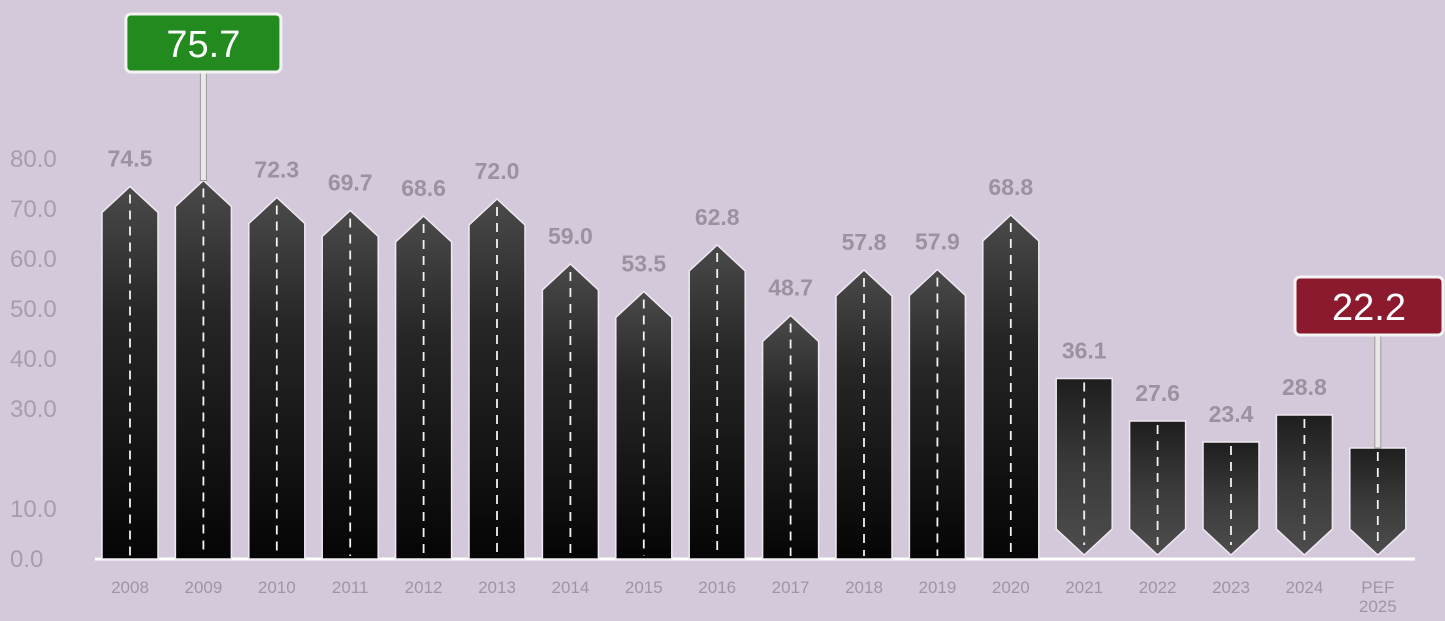 The image size is (1445, 621). What do you see at coordinates (1157, 393) in the screenshot?
I see `data-label: 27.6` at bounding box center [1157, 393].